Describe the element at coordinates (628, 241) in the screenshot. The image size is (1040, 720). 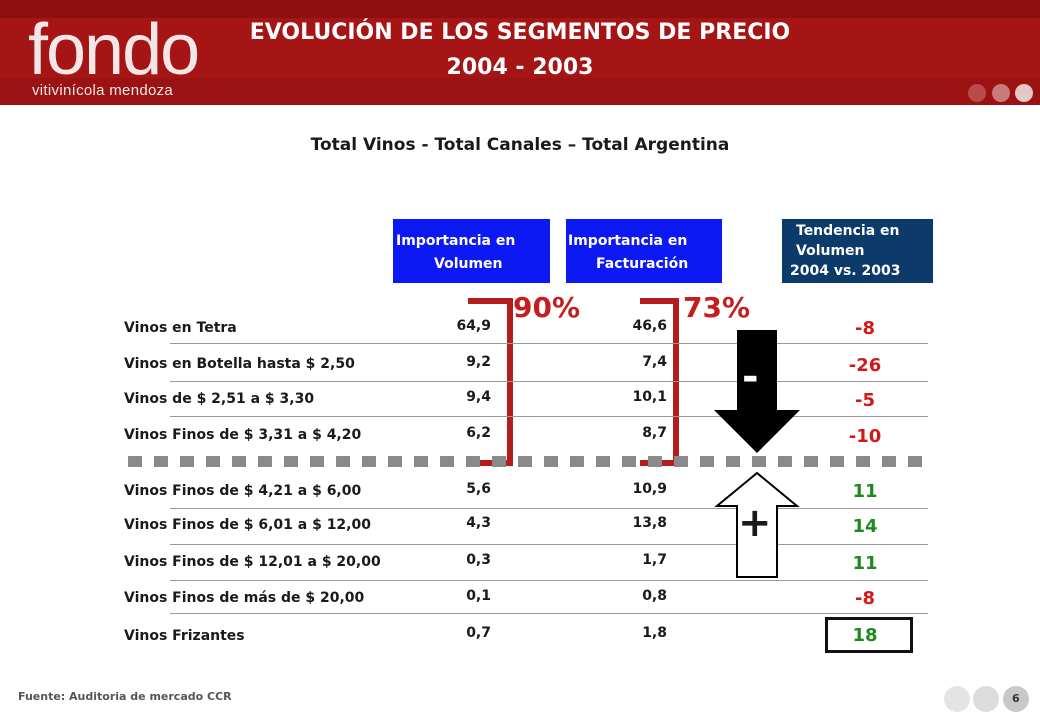
I see `header-facturacion-line1: Importancia en` at that location.